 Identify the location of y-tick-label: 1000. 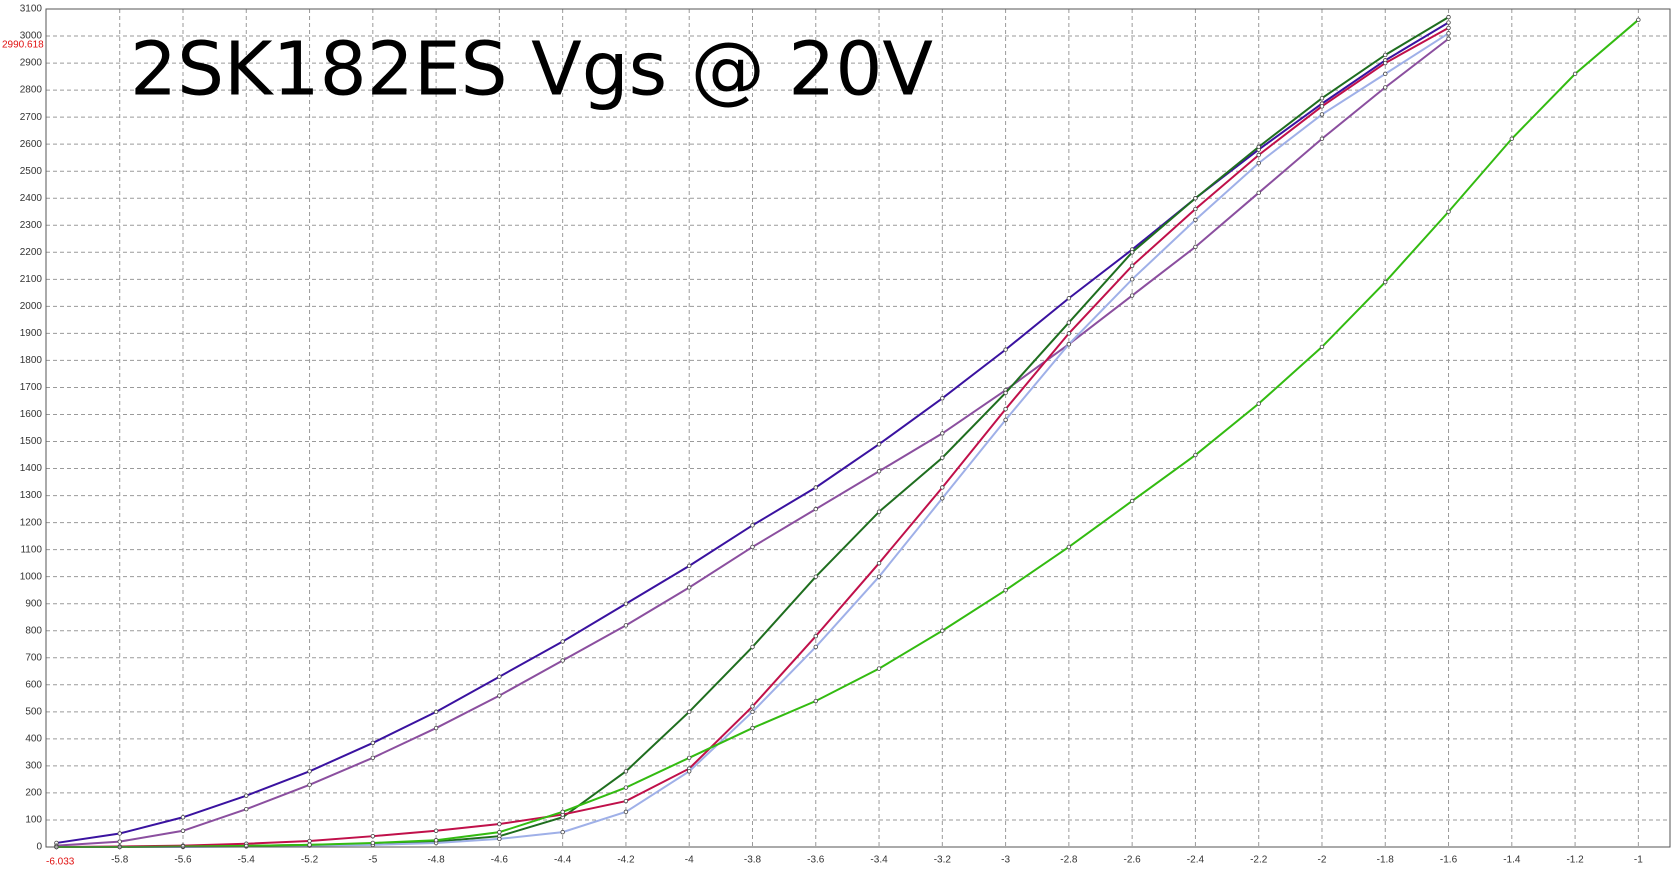
(31, 576).